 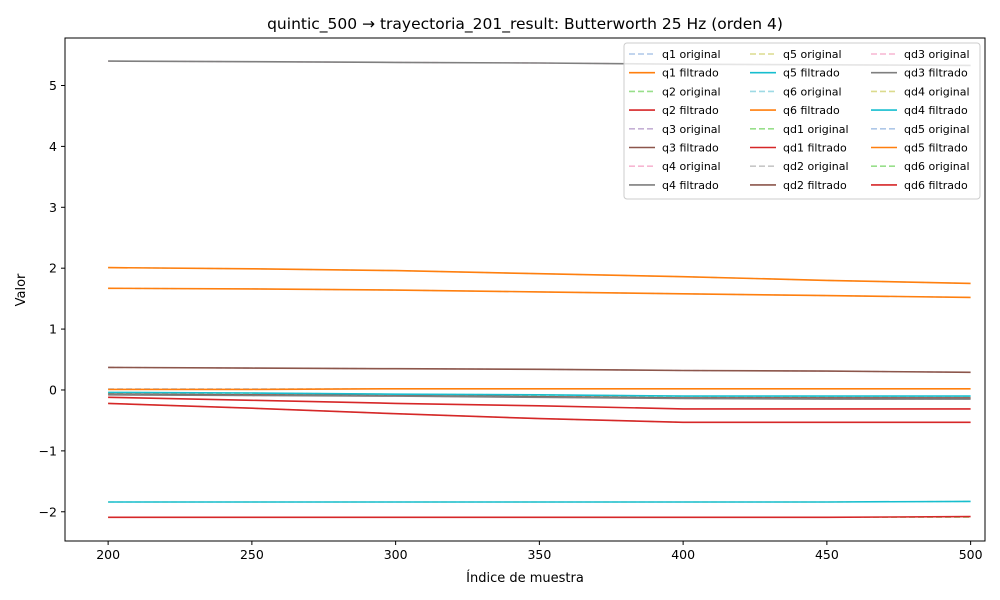 I want to click on legend-label: q5 filtrado, so click(x=811, y=73).